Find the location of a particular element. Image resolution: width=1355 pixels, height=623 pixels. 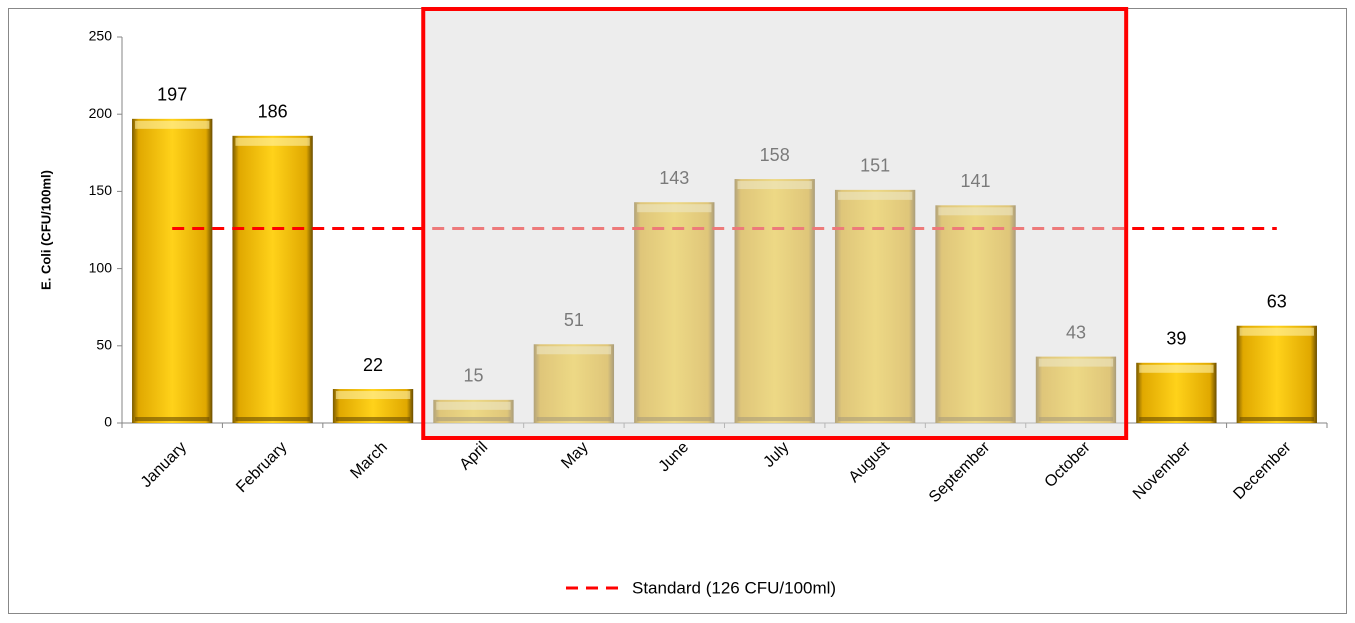

data-label: 186 is located at coordinates (273, 112).